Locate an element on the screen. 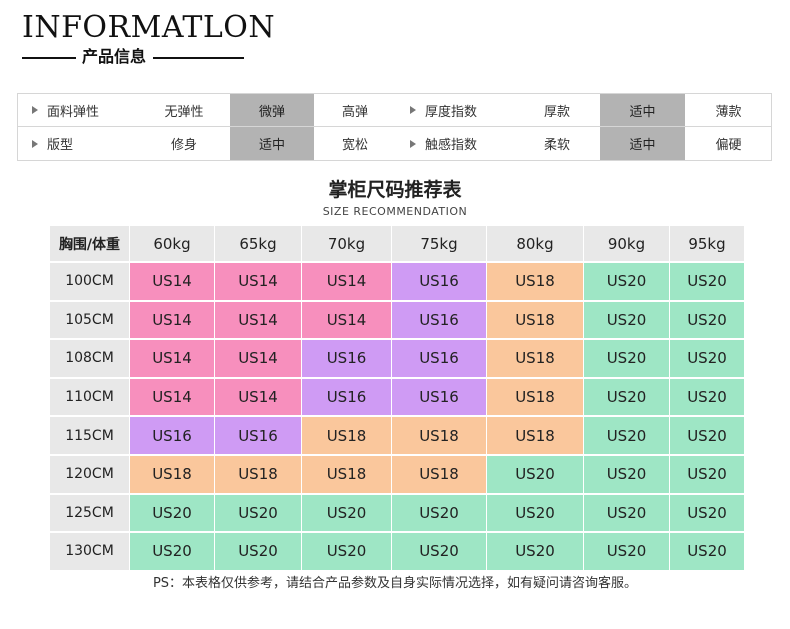 Image resolution: width=790 pixels, height=629 pixels. attribute-option: 宽松 is located at coordinates (354, 145).